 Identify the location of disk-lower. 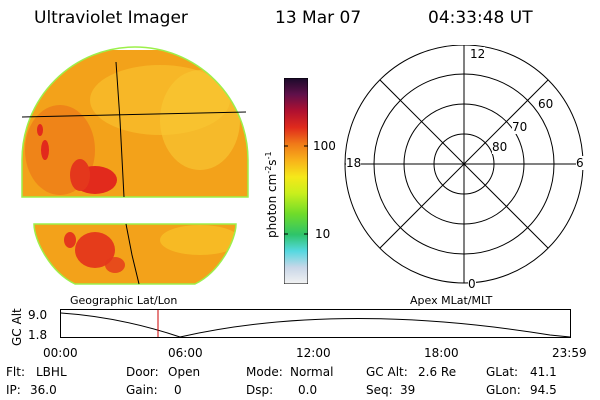
(135, 254).